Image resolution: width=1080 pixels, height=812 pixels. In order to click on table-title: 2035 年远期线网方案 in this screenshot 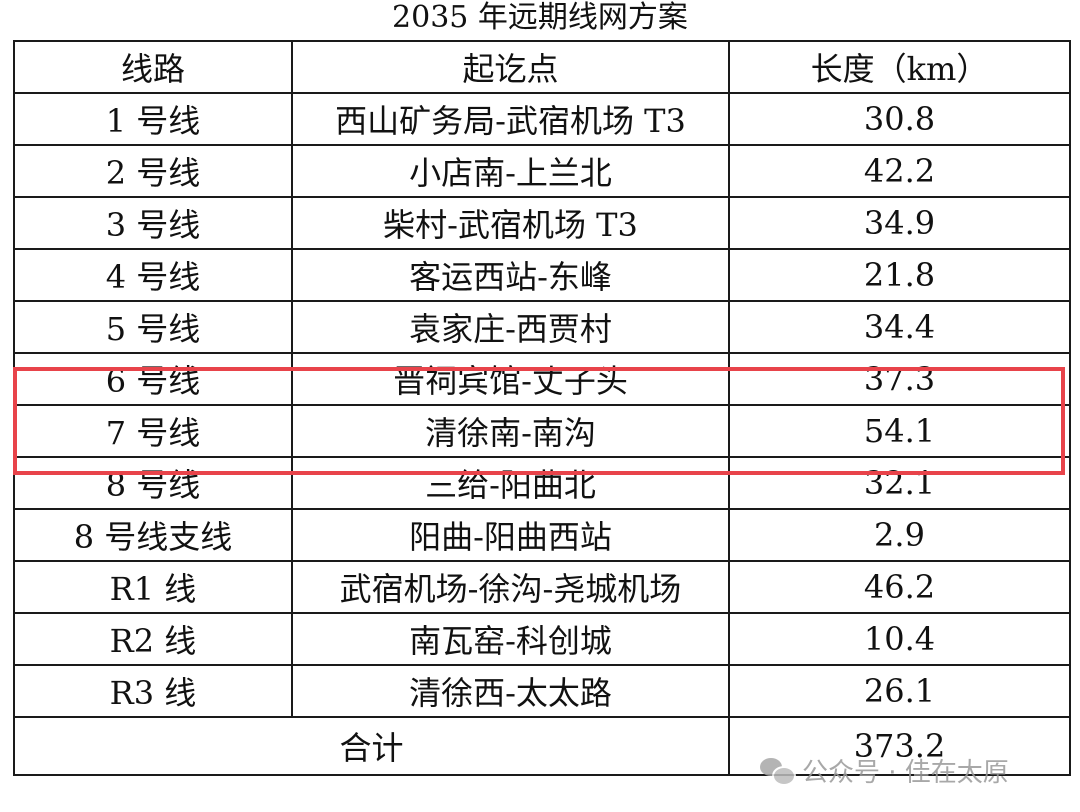, I will do `click(540, 17)`.